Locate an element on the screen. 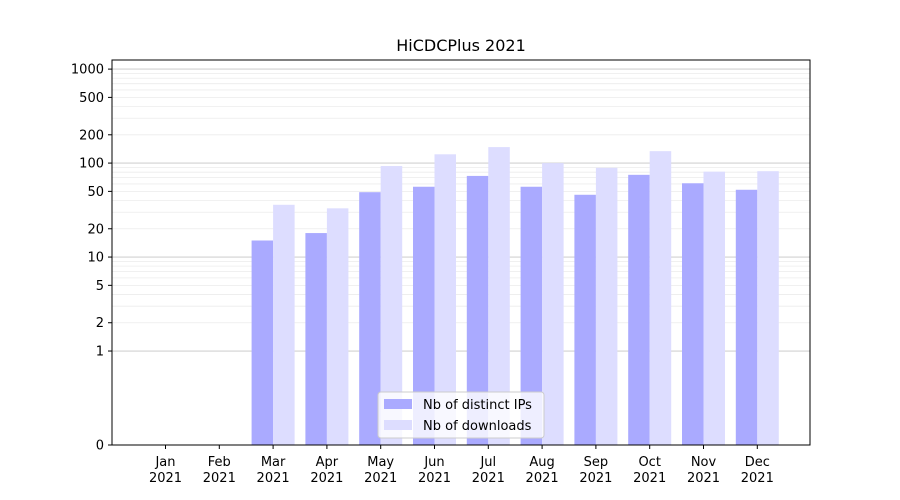  y-tick-label: 0 is located at coordinates (100, 446).